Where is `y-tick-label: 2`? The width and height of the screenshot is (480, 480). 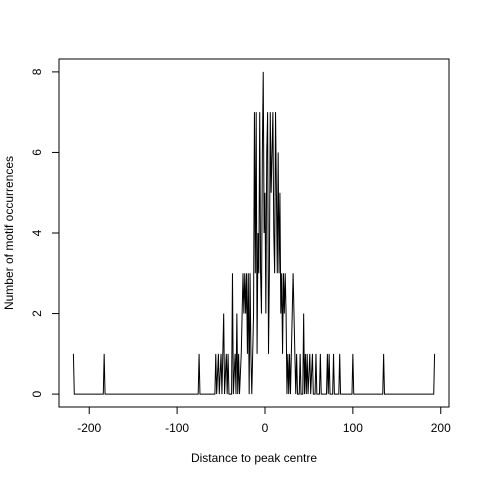 y-tick-label: 2 is located at coordinates (37, 313).